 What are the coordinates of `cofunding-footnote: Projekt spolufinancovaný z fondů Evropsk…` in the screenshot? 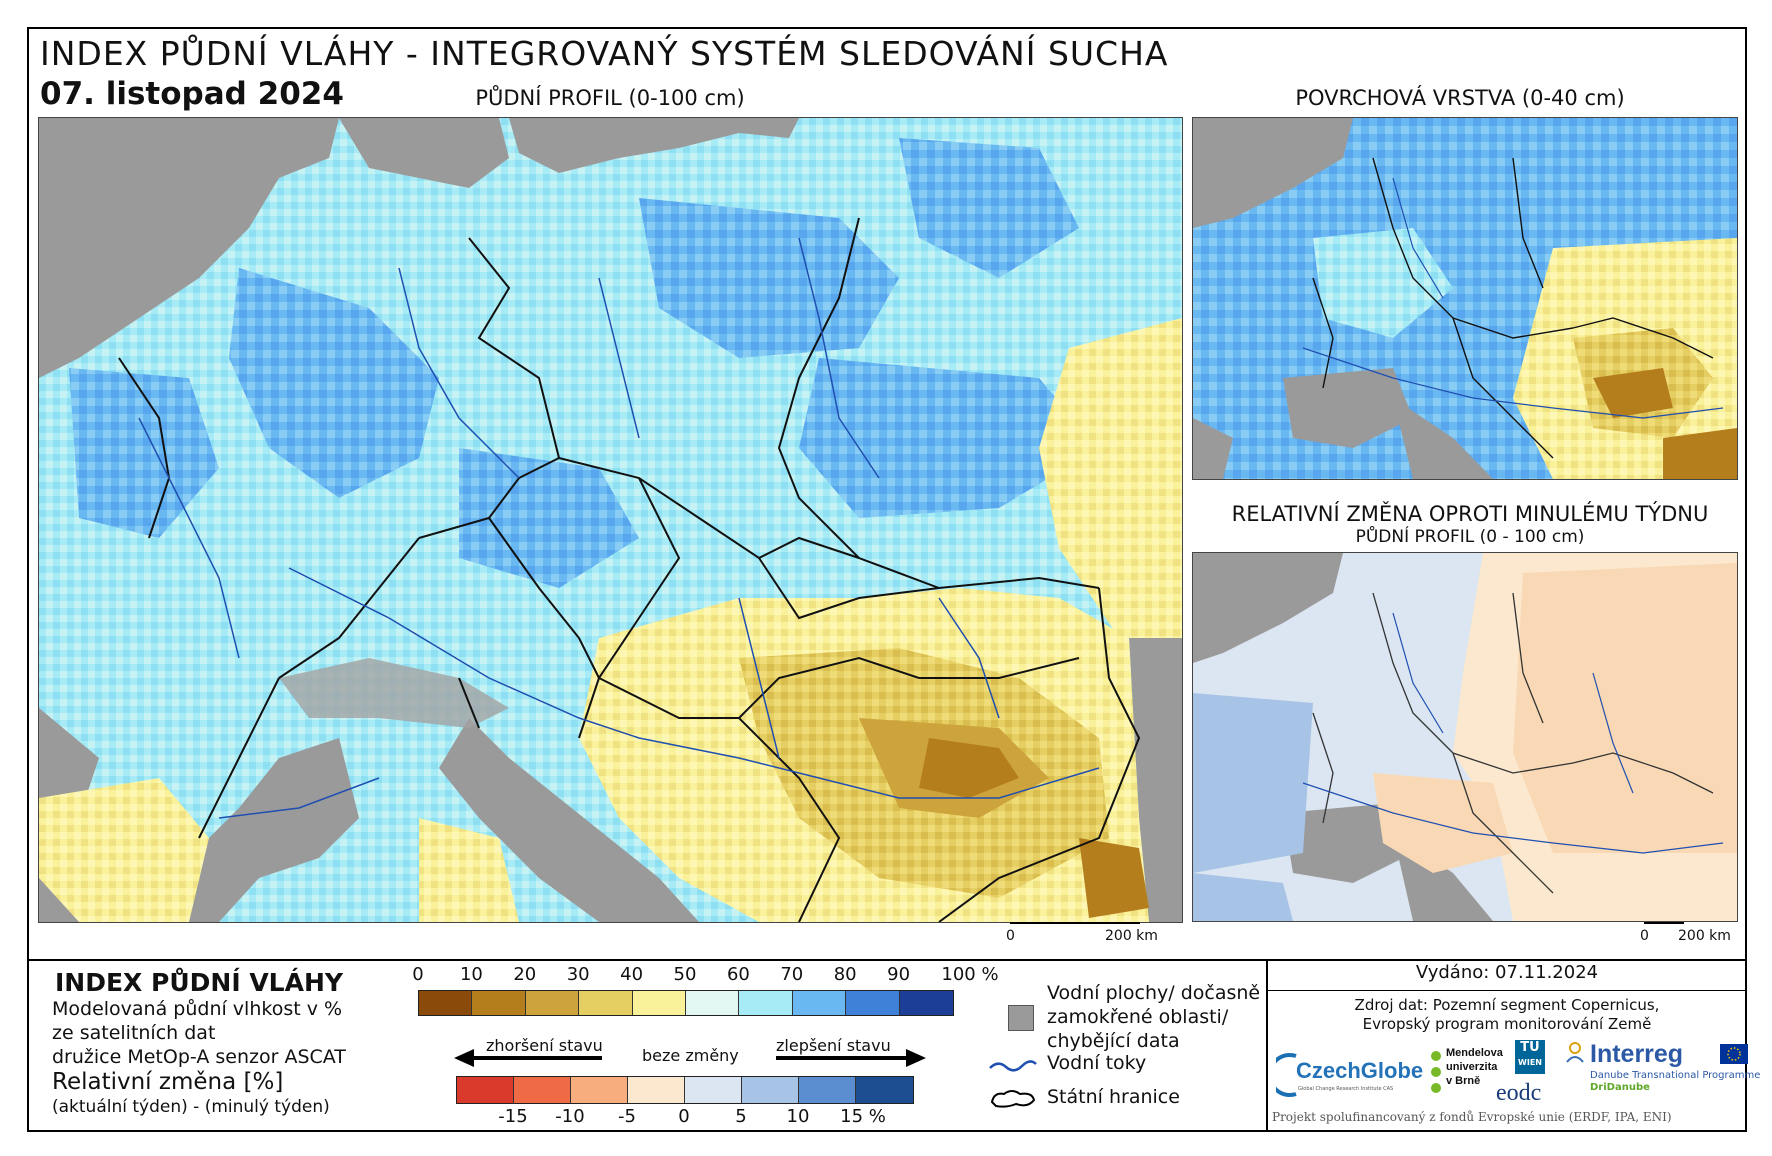 It's located at (1472, 1117).